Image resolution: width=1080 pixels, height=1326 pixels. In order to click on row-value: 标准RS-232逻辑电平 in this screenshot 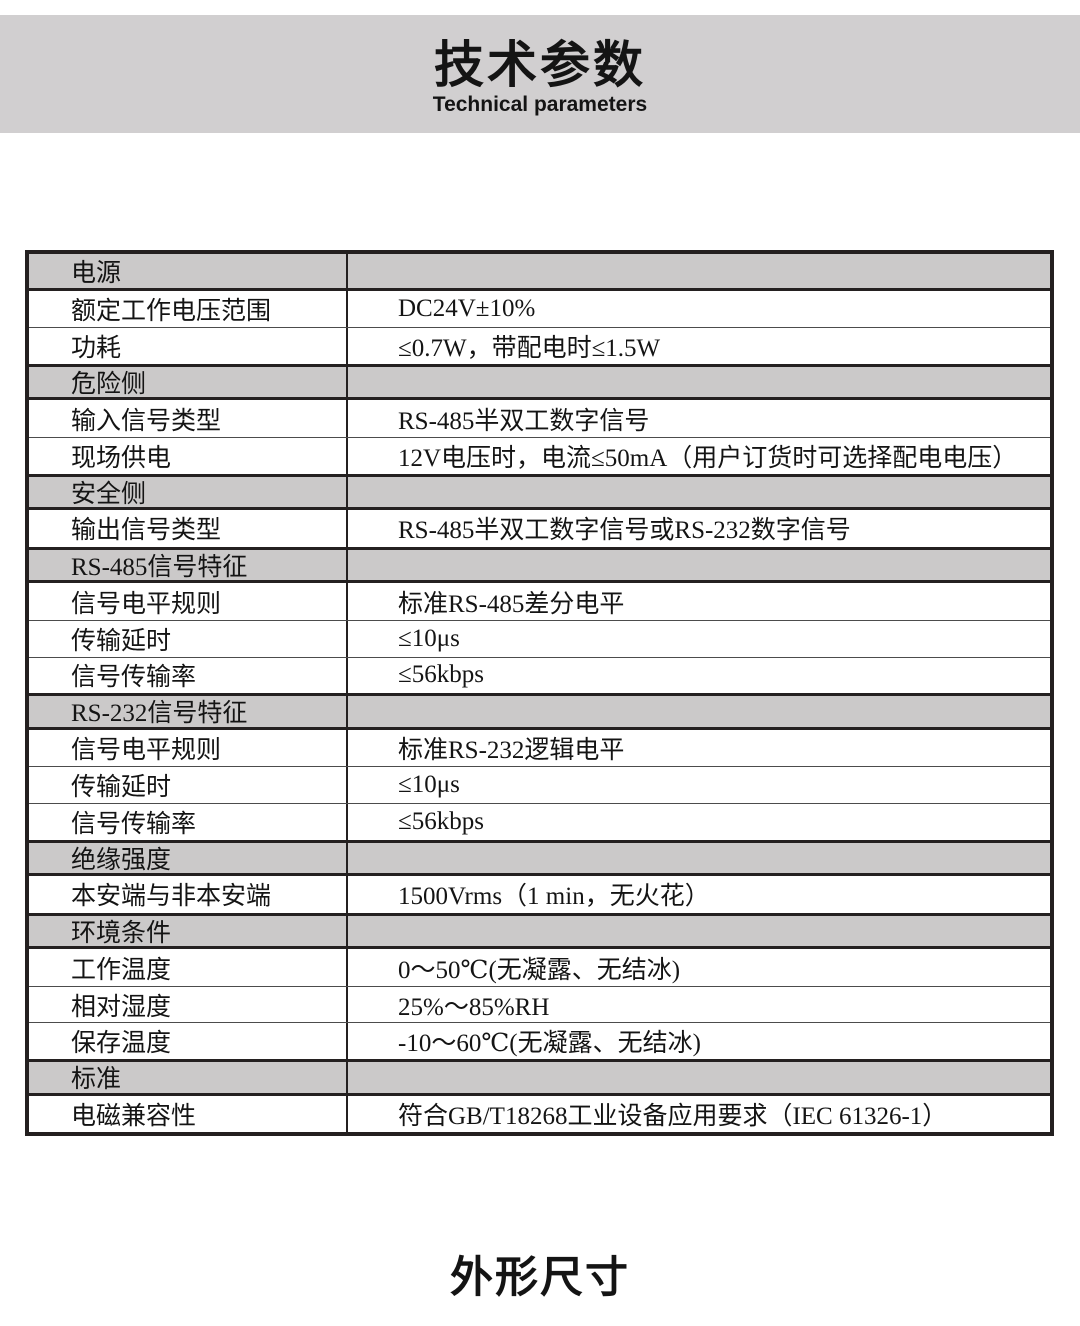, I will do `click(698, 748)`.